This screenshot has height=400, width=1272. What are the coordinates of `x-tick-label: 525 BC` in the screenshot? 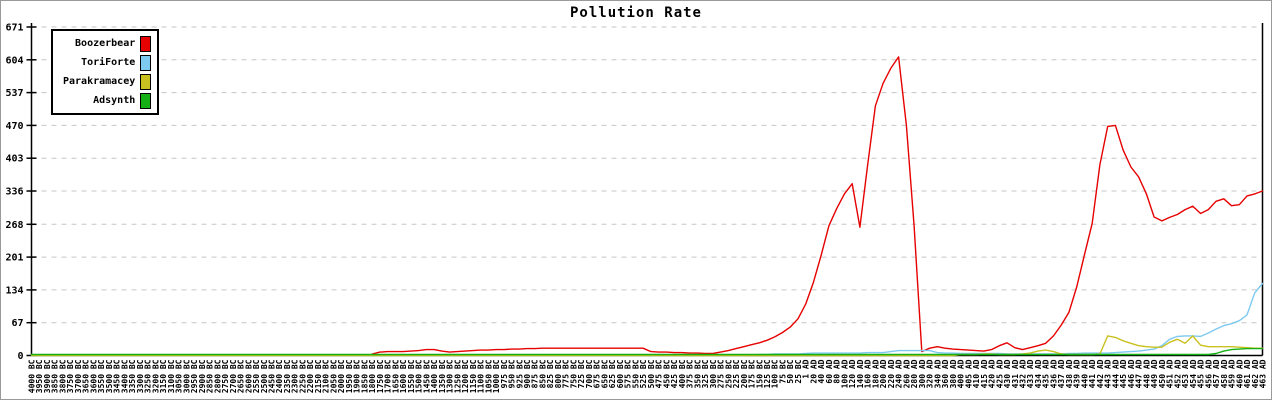 It's located at (643, 373).